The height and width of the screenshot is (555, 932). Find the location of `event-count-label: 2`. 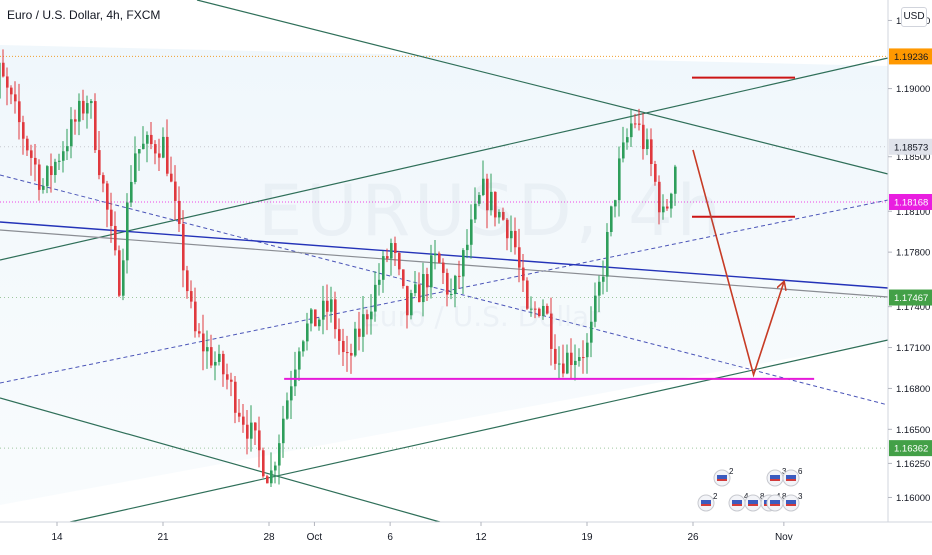

event-count-label: 2 is located at coordinates (715, 496).